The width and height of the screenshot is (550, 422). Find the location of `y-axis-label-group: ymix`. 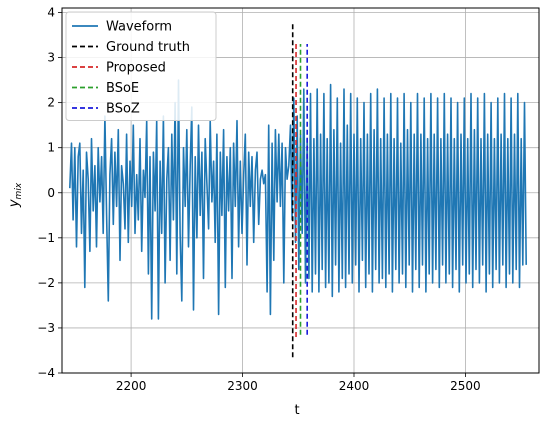

y-axis-label-group: ymix is located at coordinates (15, 195).